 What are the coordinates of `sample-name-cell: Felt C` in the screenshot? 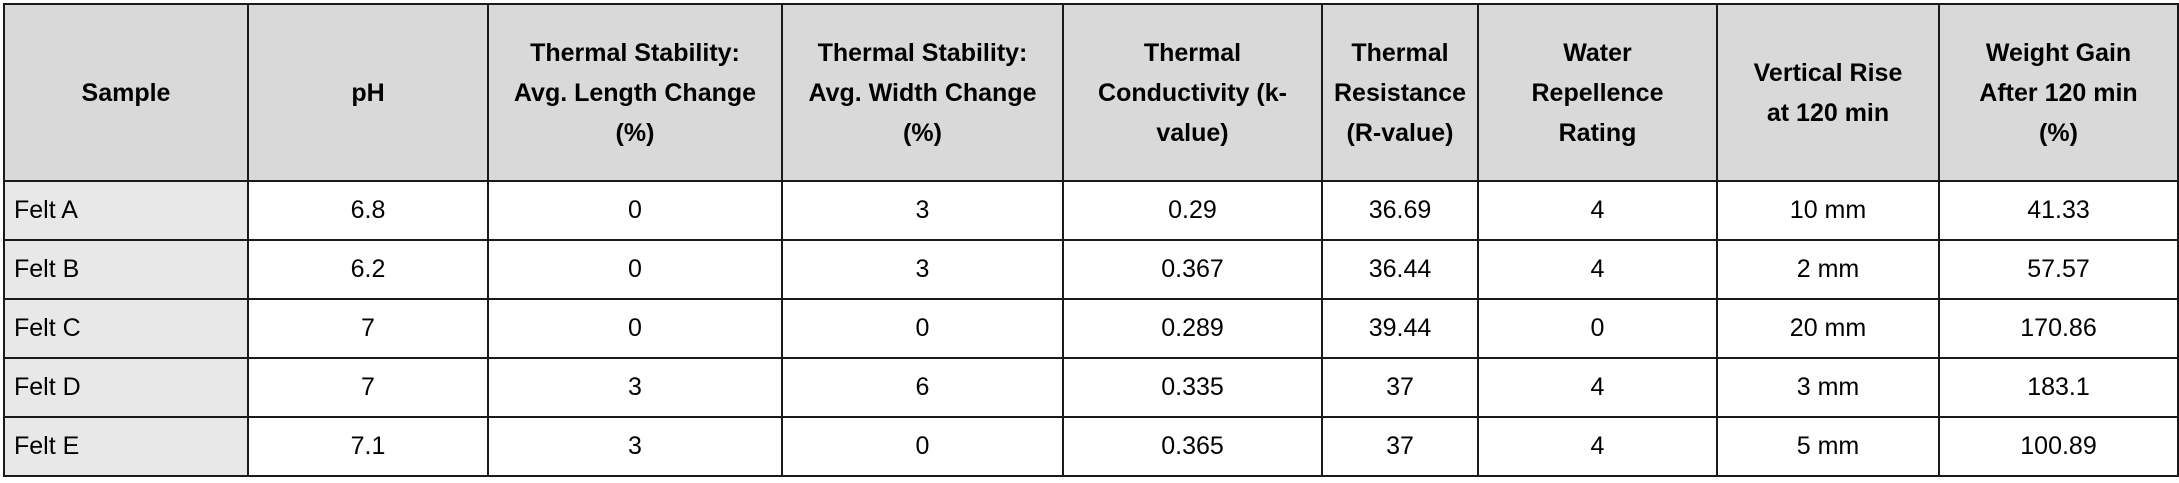 It's located at (126, 328).